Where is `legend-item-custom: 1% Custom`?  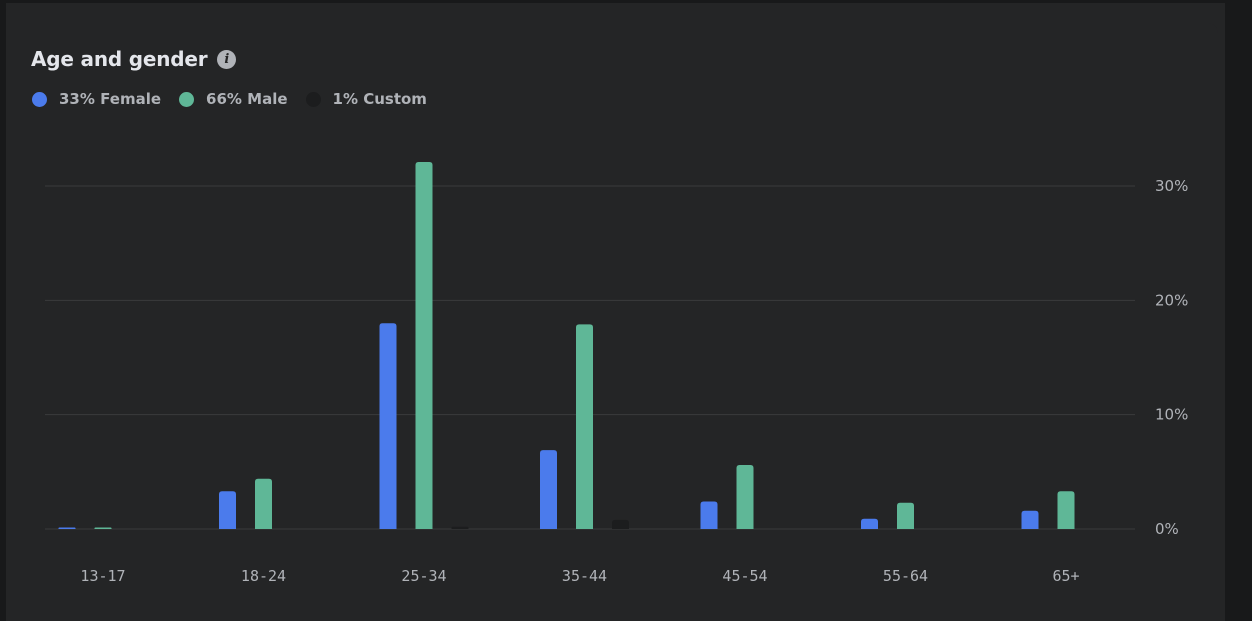 legend-item-custom: 1% Custom is located at coordinates (366, 99).